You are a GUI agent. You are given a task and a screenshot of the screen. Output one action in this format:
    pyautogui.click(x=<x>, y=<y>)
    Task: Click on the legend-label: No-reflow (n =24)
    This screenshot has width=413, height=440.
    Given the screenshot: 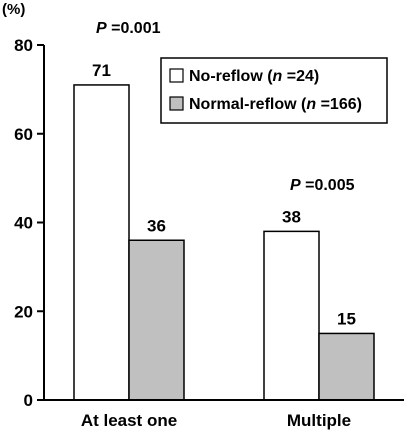 What is the action you would take?
    pyautogui.click(x=254, y=76)
    